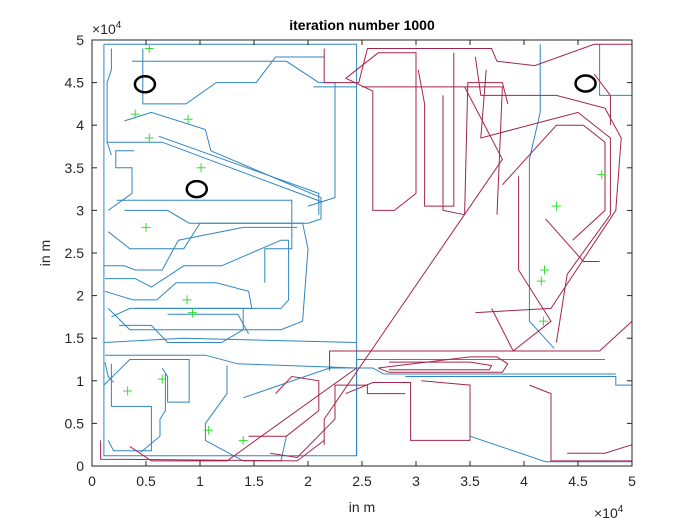 The width and height of the screenshot is (700, 525). I want to click on x-axis-label: in m, so click(362, 507).